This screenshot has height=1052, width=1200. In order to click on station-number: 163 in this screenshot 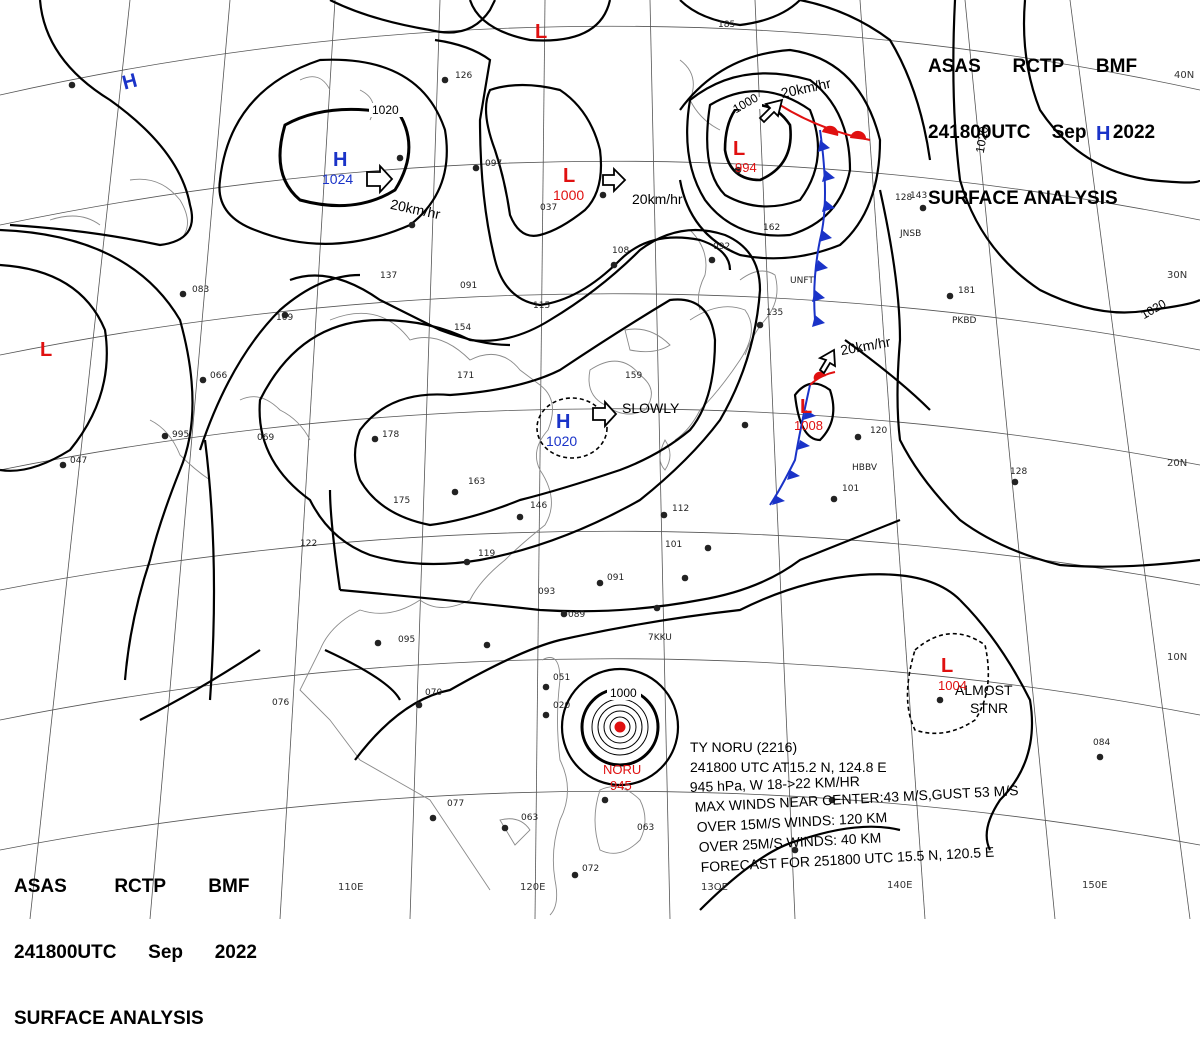, I will do `click(476, 482)`.